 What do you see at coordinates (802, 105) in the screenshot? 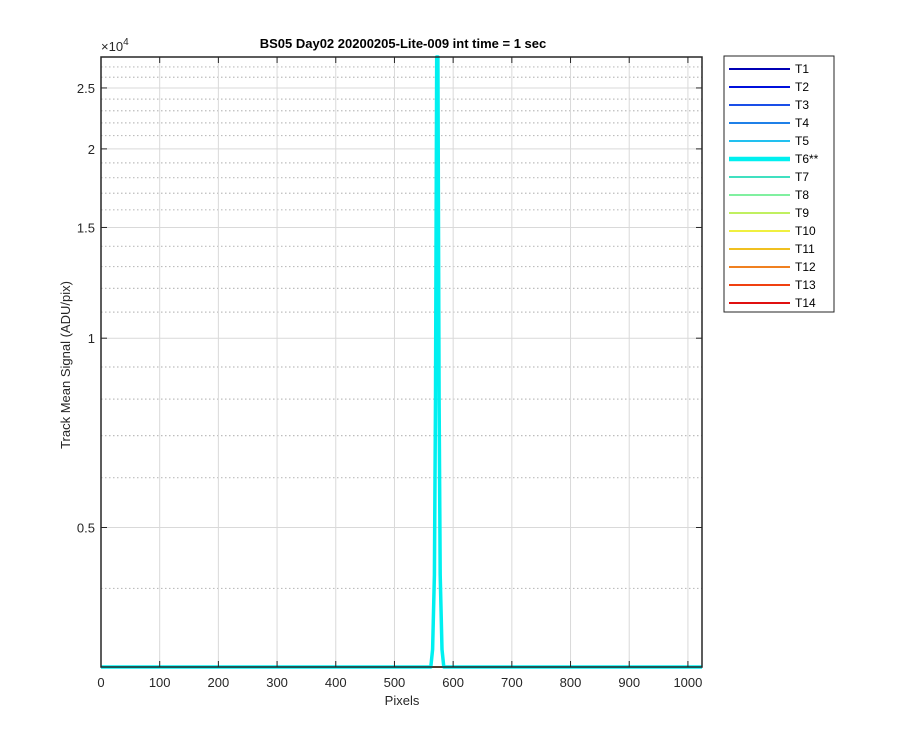
I see `legend-label: T3` at bounding box center [802, 105].